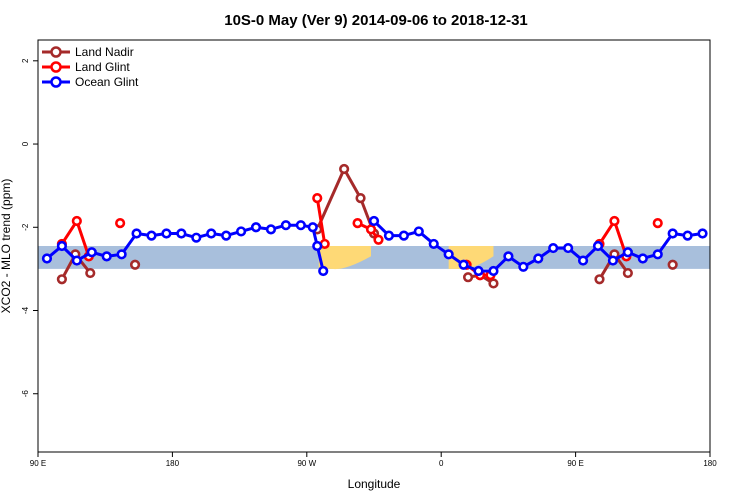  What do you see at coordinates (56, 82) in the screenshot?
I see `legend-marker-ocean-glint` at bounding box center [56, 82].